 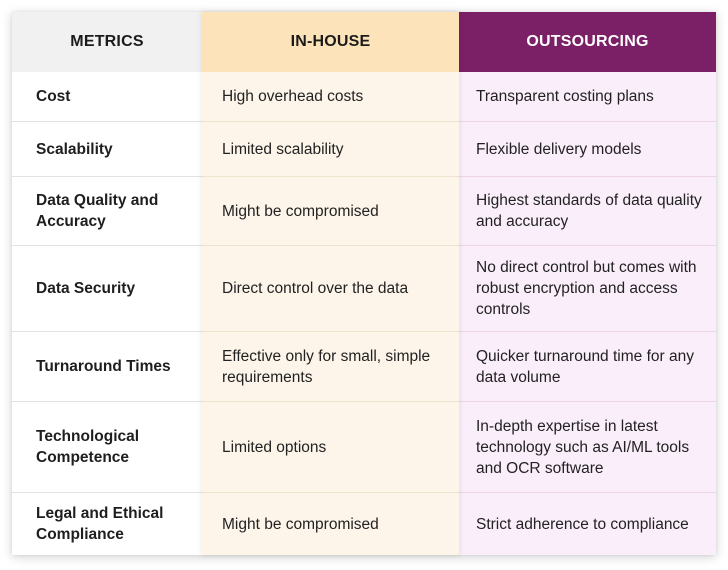 I want to click on metric-cell-scalability: Scalability, so click(x=74, y=149).